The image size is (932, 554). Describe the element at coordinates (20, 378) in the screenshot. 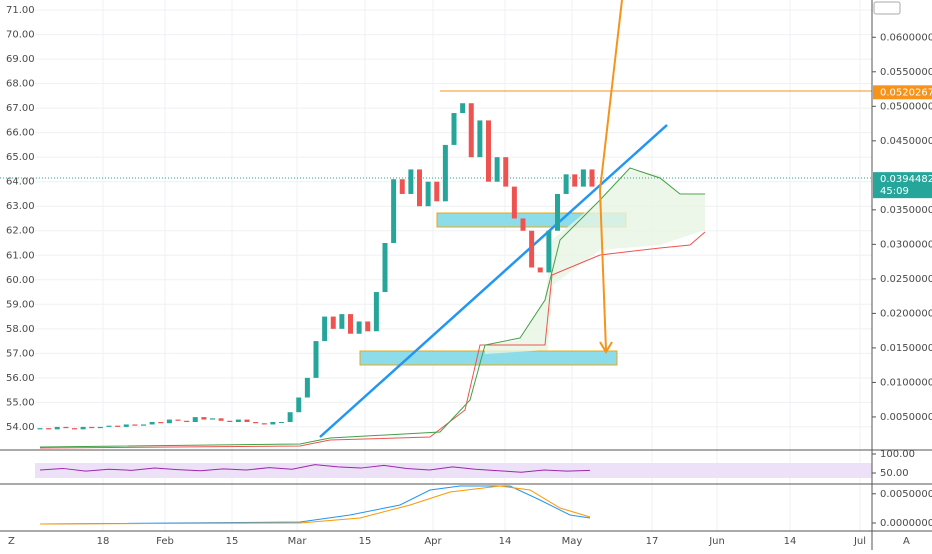

I see `left-tick-label: 56.00` at that location.